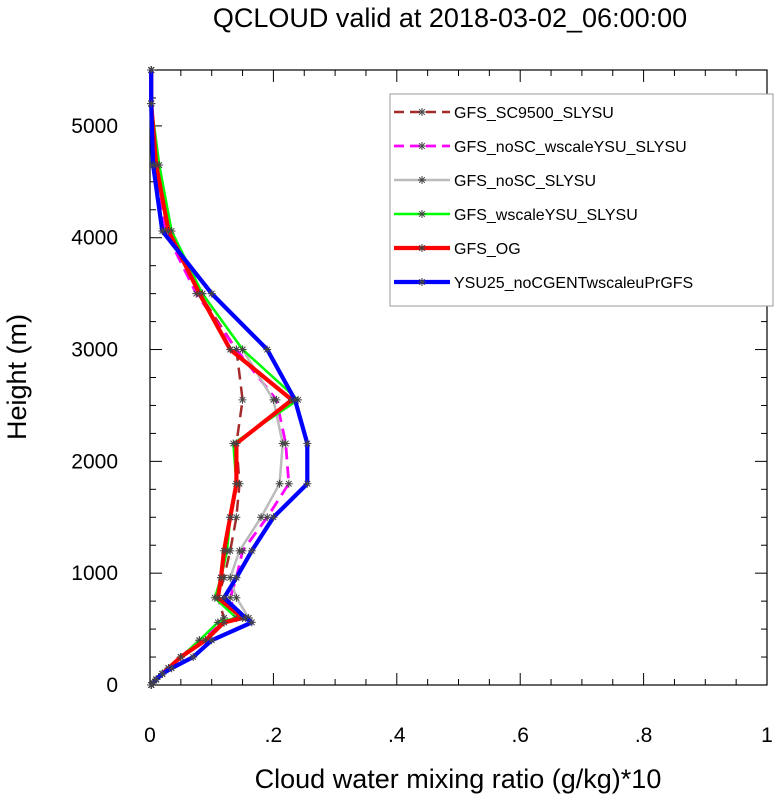 The image size is (783, 797). Describe the element at coordinates (767, 735) in the screenshot. I see `x-tick-label: 1` at that location.